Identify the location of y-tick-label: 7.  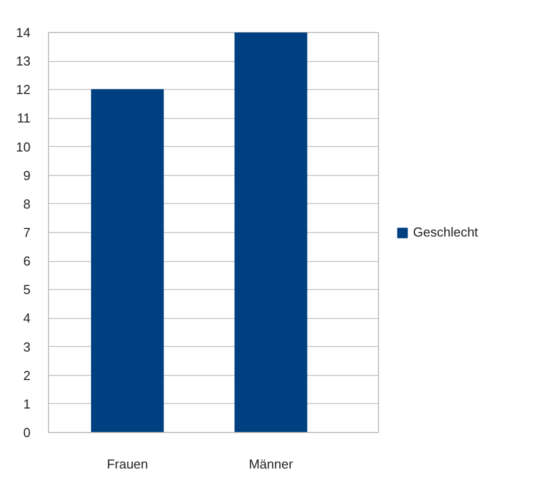
(27, 232).